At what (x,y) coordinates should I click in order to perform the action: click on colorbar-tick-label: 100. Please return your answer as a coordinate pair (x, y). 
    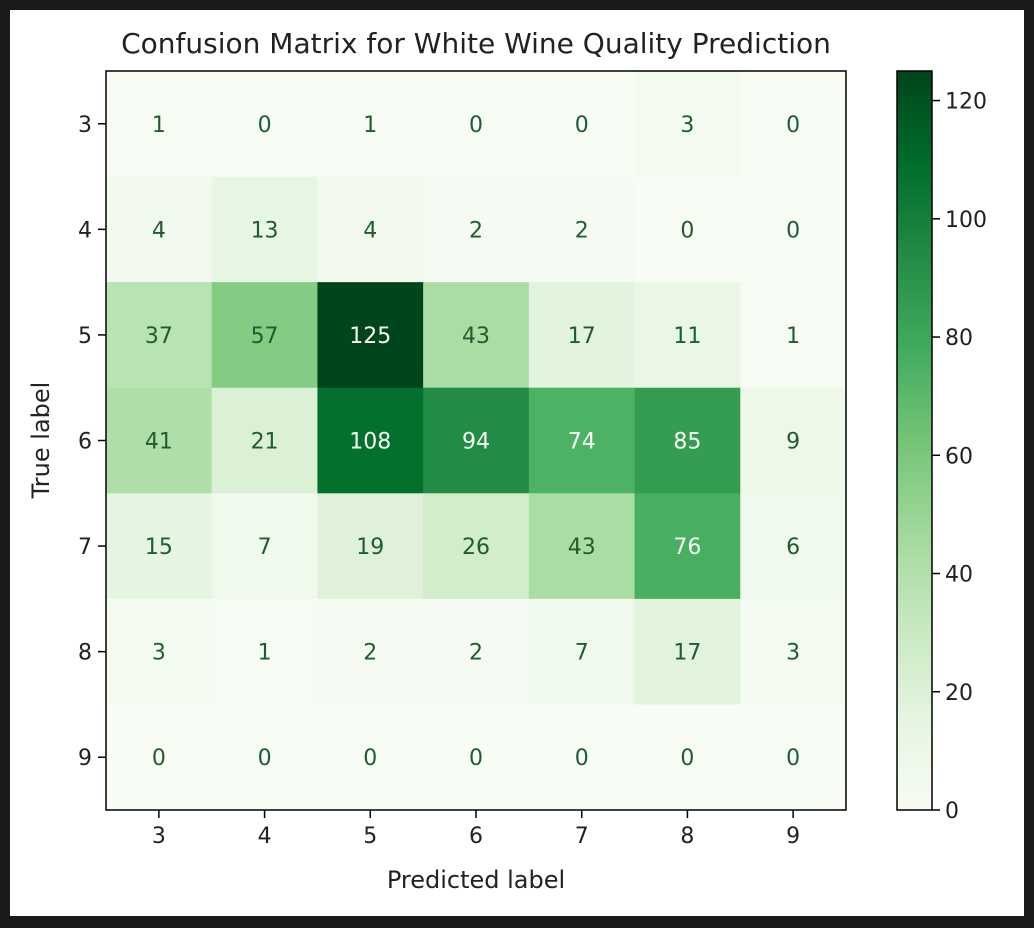
    Looking at the image, I should click on (966, 220).